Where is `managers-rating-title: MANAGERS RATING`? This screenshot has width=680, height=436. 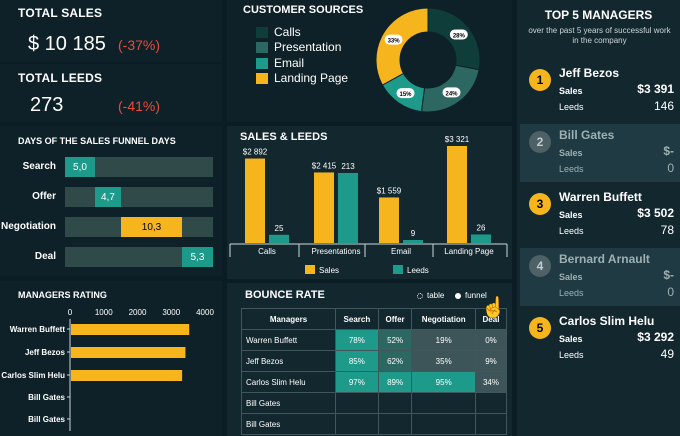 managers-rating-title: MANAGERS RATING is located at coordinates (62, 295).